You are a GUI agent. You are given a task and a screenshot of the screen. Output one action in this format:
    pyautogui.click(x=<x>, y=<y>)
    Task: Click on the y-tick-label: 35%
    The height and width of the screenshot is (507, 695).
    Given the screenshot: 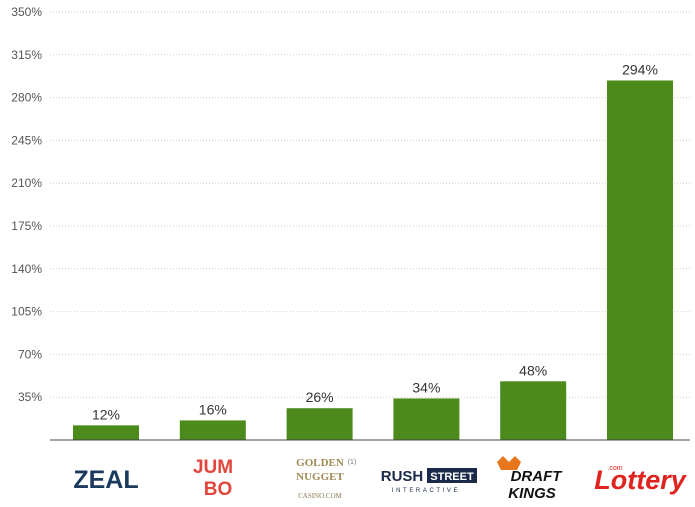 What is the action you would take?
    pyautogui.click(x=30, y=397)
    